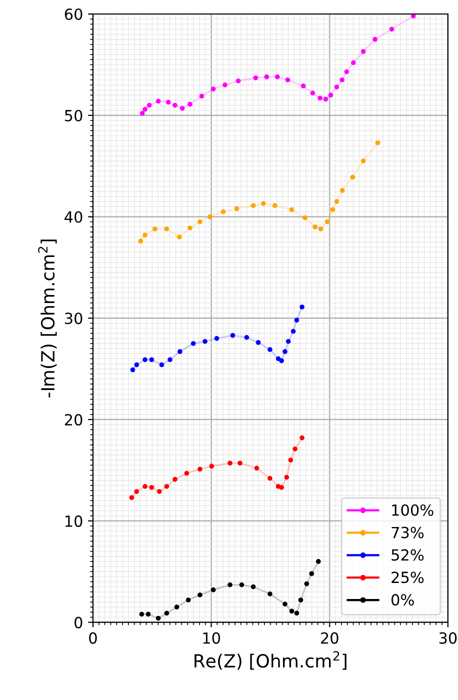 This screenshot has height=700, width=458. What do you see at coordinates (403, 600) in the screenshot?
I see `legend-label: 0%` at bounding box center [403, 600].